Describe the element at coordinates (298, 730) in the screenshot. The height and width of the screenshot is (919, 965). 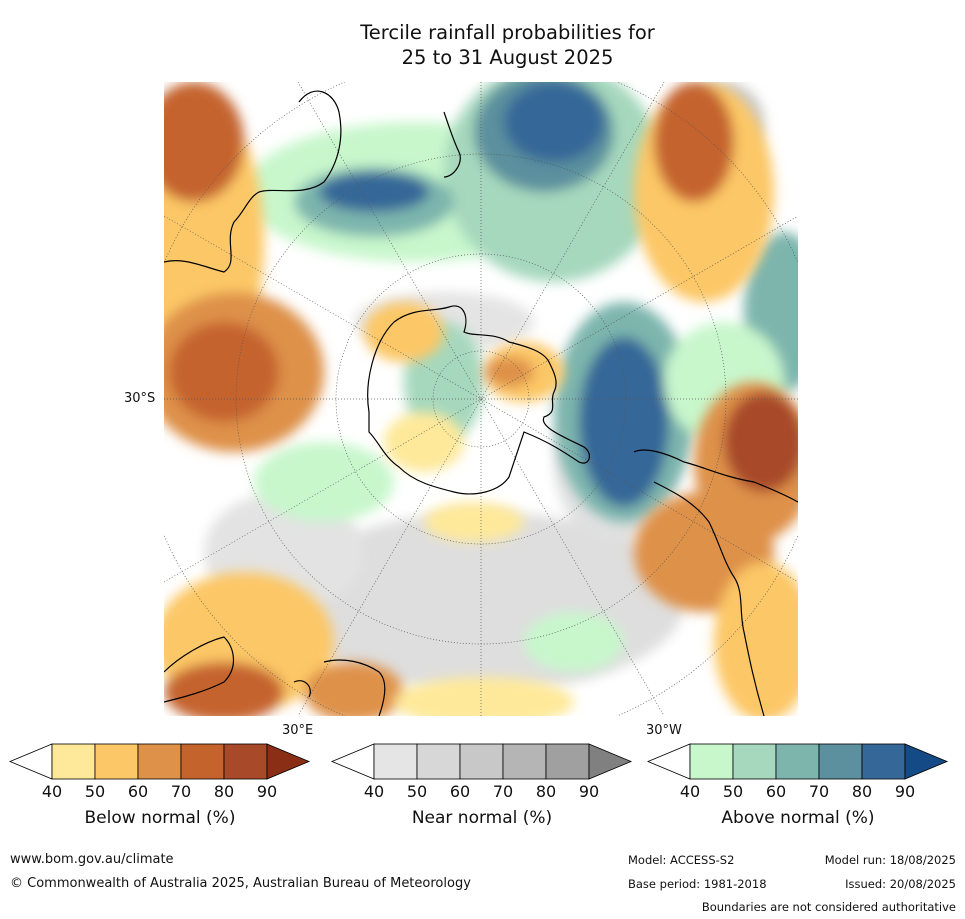
I see `longitude-label-east: 30°E` at that location.